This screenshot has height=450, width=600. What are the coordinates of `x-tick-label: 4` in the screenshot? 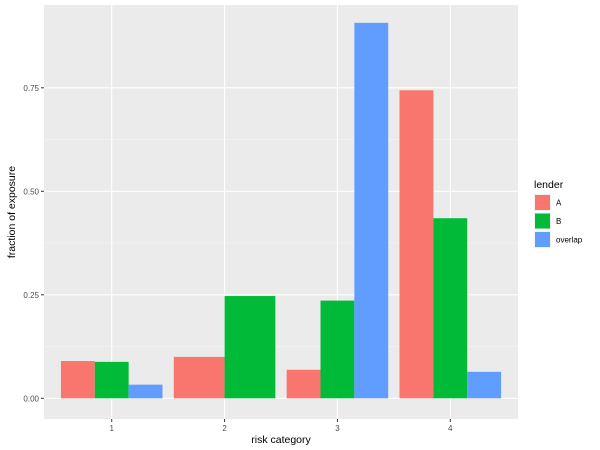 It's located at (450, 428).